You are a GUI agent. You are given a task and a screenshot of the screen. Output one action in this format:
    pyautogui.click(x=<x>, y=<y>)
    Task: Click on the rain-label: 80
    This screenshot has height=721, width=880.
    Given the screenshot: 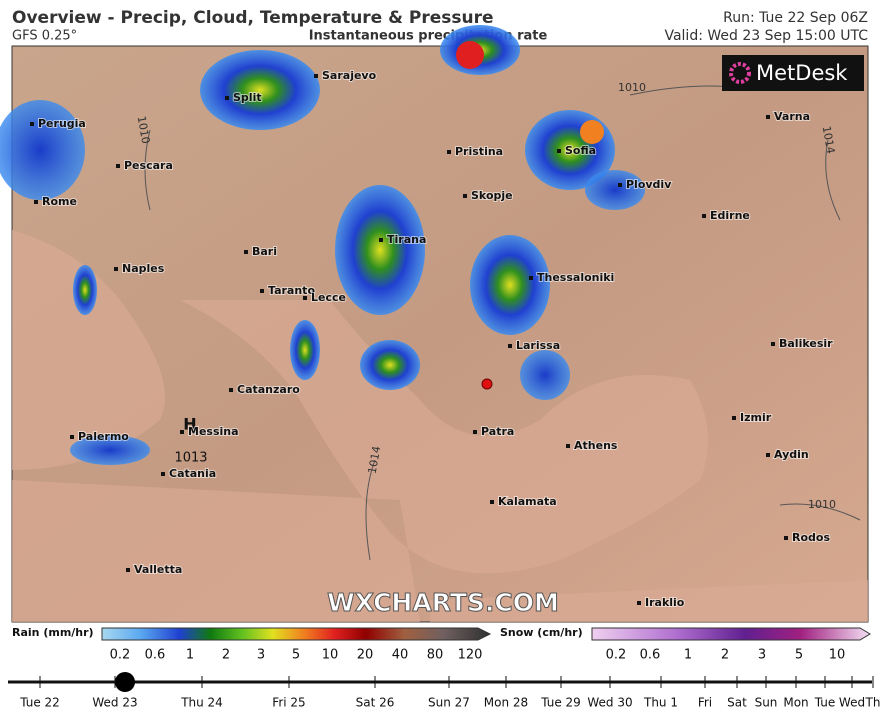 What is the action you would take?
    pyautogui.click(x=435, y=655)
    